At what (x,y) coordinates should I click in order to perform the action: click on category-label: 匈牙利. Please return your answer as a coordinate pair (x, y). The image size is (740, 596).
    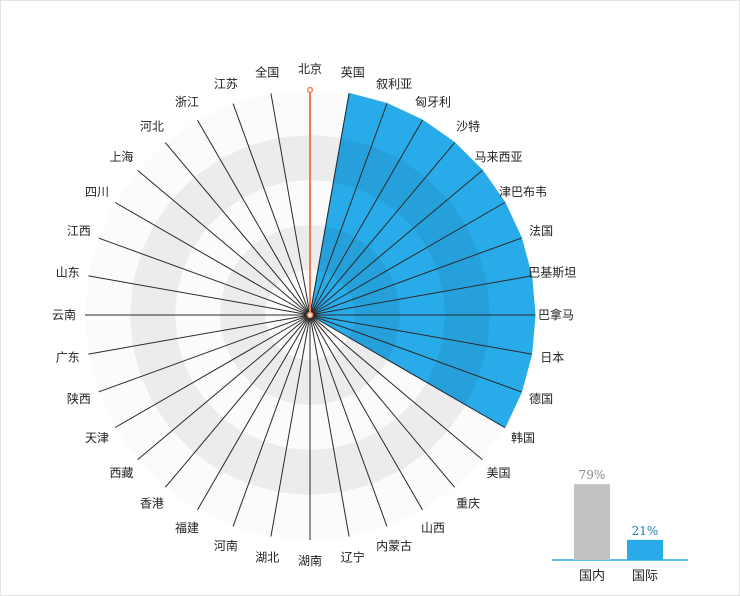
    Looking at the image, I should click on (433, 102).